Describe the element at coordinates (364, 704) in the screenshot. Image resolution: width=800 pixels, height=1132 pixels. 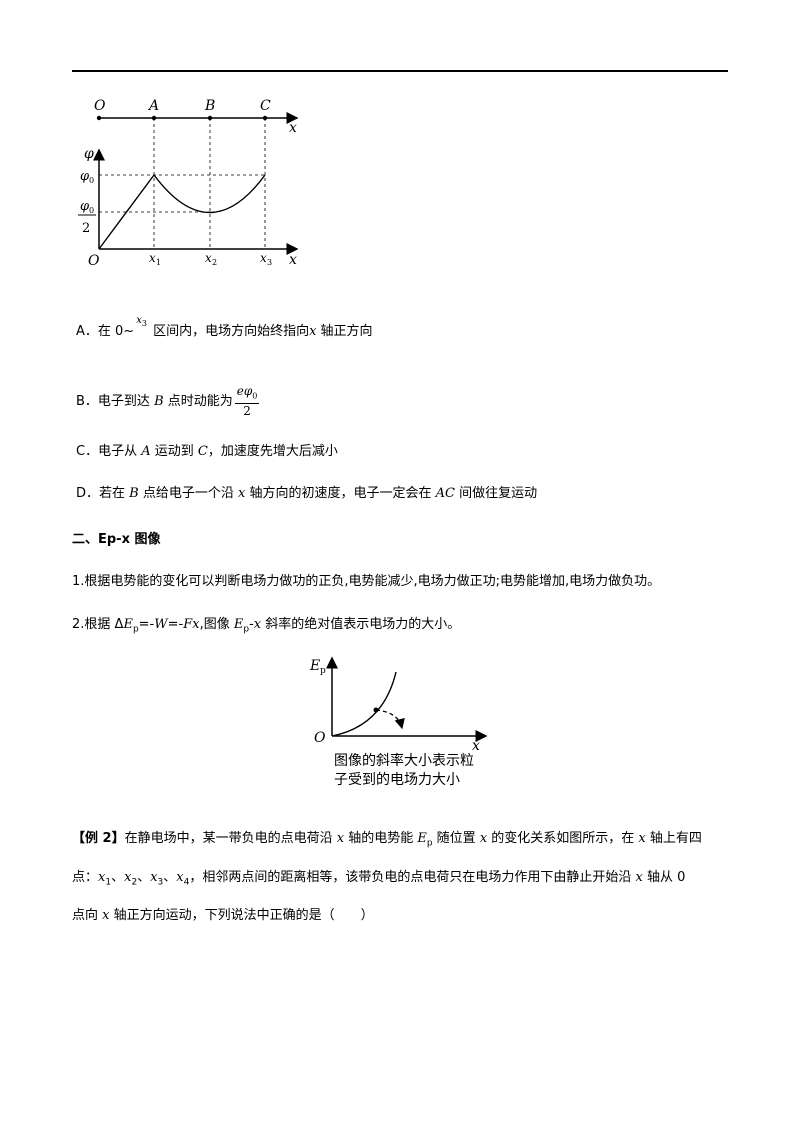
I see `ep-curve` at that location.